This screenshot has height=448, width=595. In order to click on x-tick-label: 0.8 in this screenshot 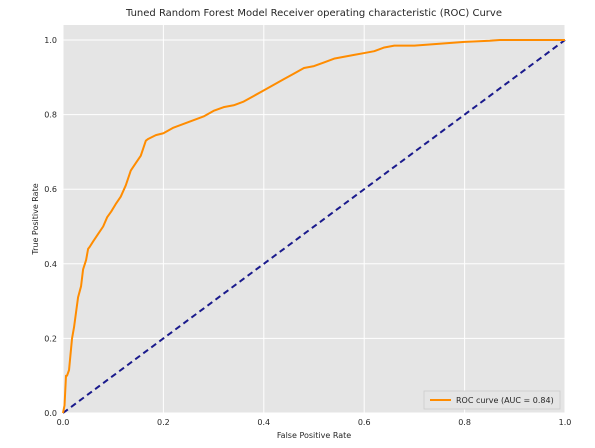, I will do `click(464, 422)`.